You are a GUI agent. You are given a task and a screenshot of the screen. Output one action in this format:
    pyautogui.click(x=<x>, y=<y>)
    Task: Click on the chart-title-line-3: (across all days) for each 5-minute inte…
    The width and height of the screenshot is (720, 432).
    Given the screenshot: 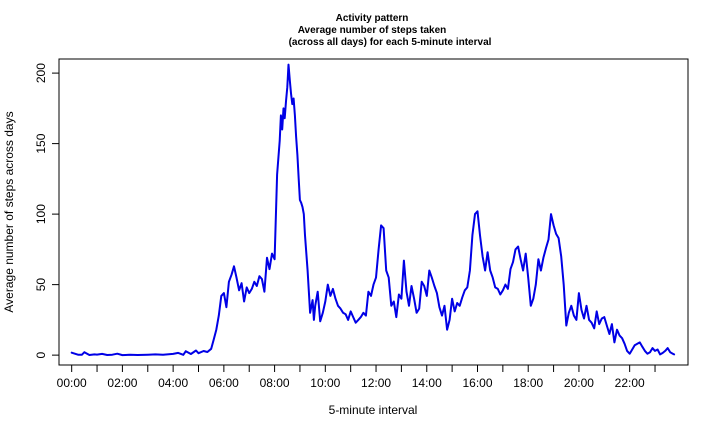 What is the action you would take?
    pyautogui.click(x=390, y=42)
    